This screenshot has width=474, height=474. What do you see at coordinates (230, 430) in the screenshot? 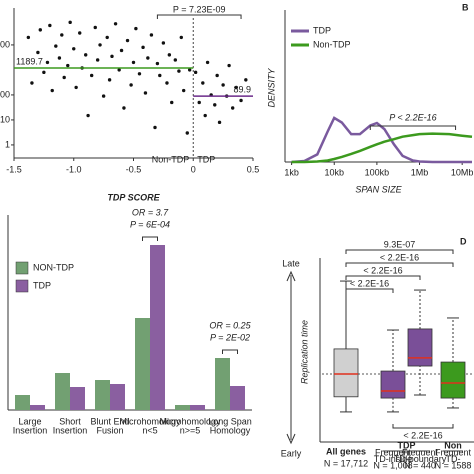
I see `category-label: Homology` at bounding box center [230, 430].